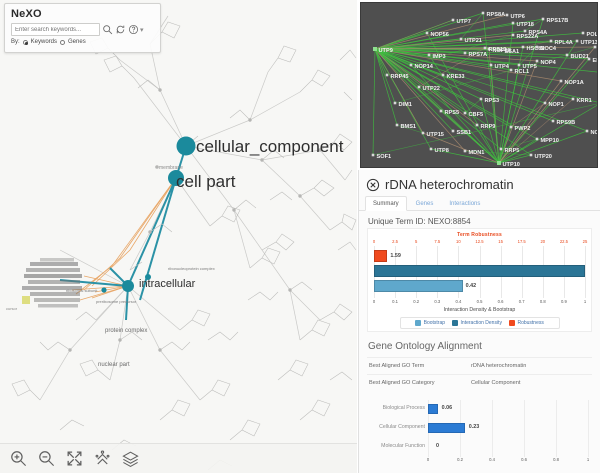 The image size is (600, 473). What do you see at coordinates (130, 458) in the screenshot?
I see `layers-icon` at bounding box center [130, 458].